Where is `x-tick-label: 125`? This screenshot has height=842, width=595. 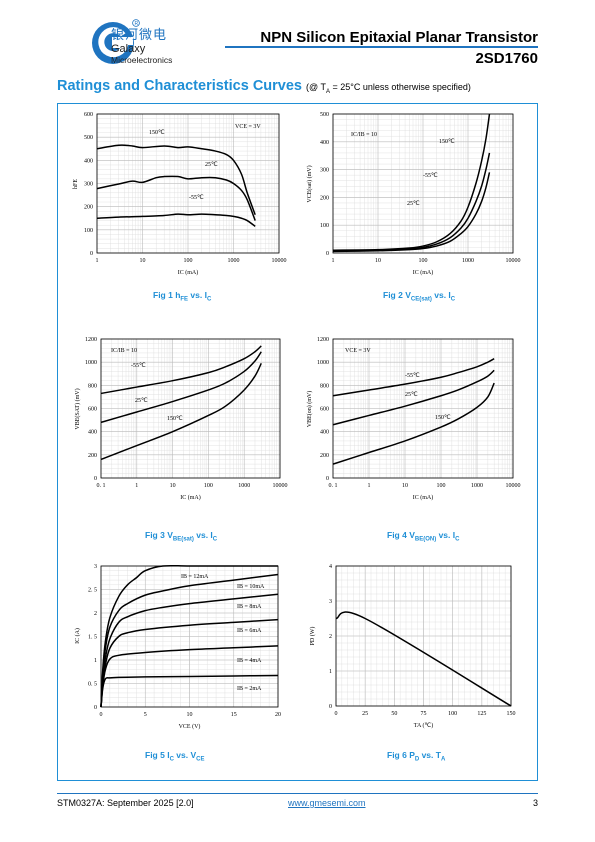 x-tick-label: 125 is located at coordinates (481, 714).